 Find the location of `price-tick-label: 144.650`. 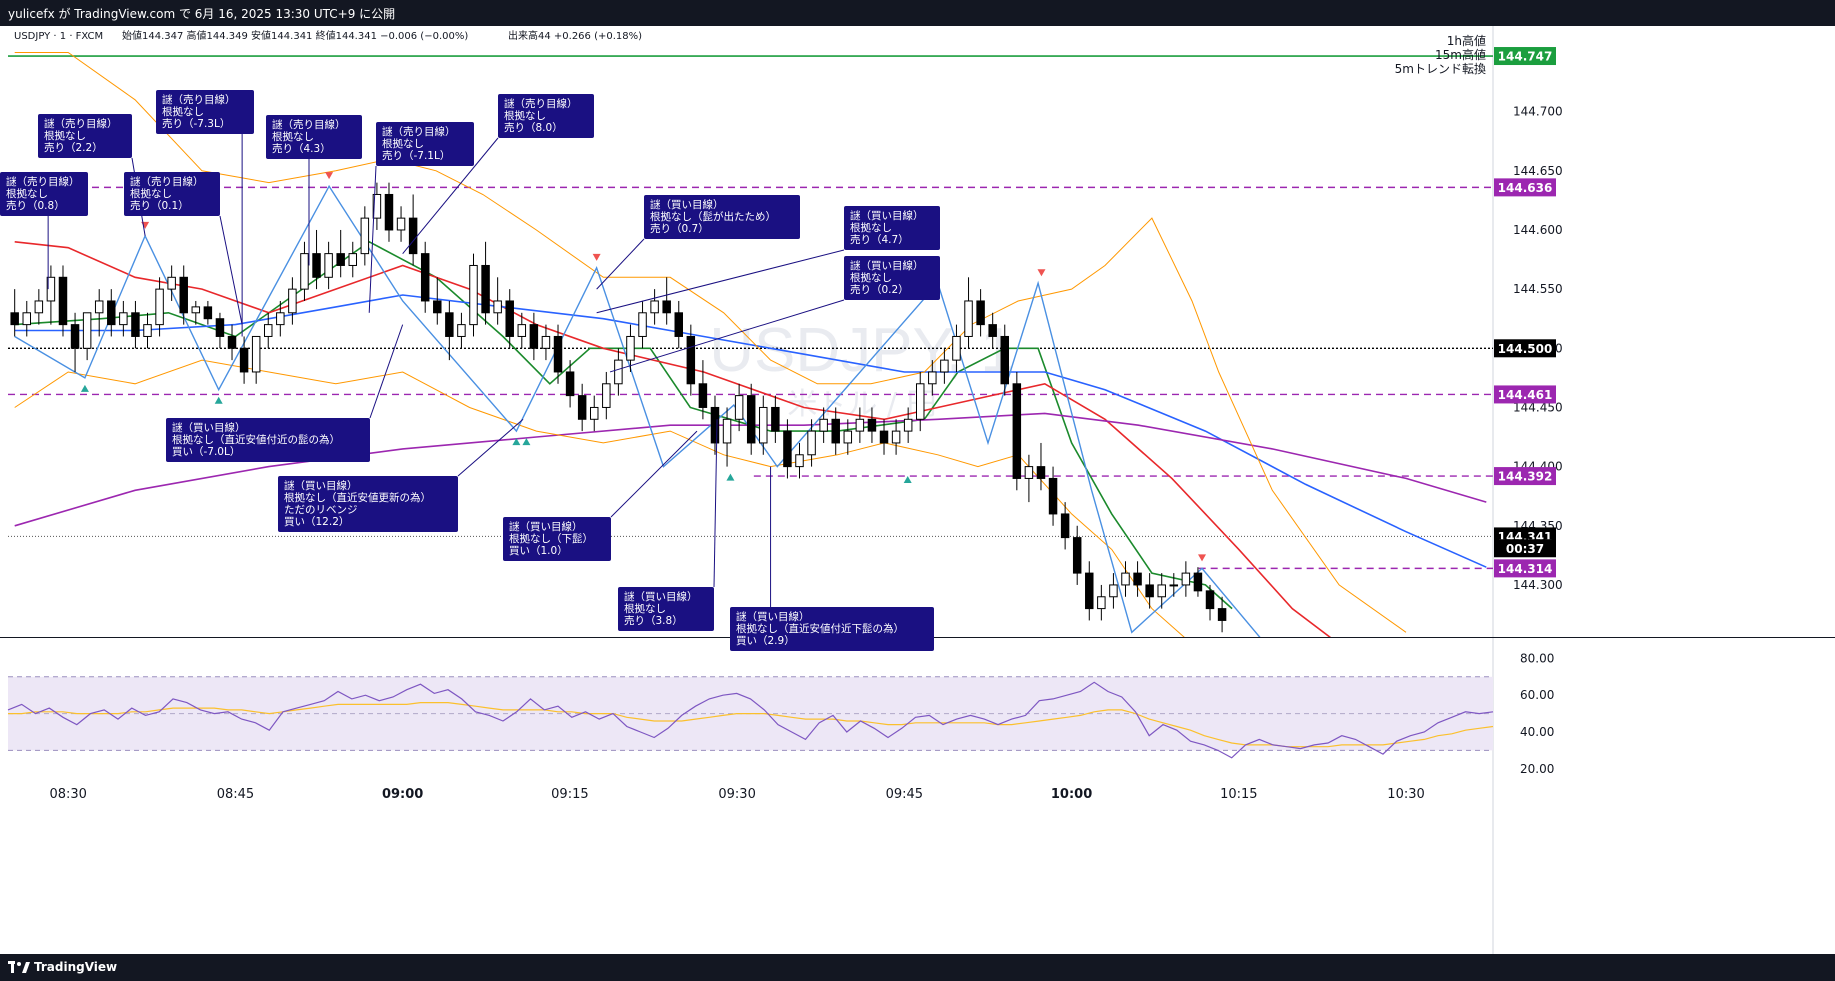

price-tick-label: 144.650 is located at coordinates (1538, 171).